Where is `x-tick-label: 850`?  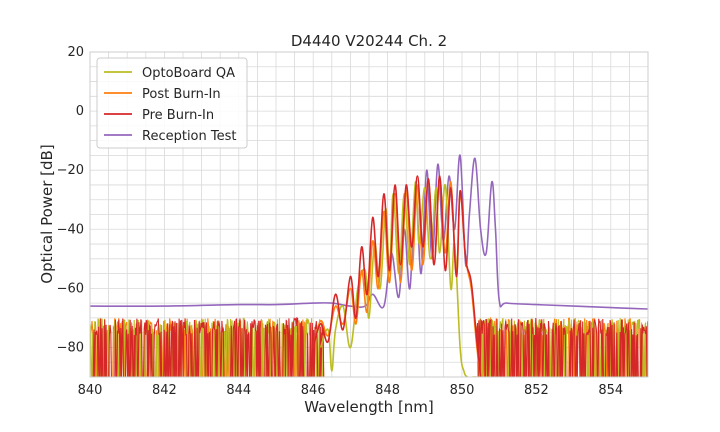 x-tick-label: 850 is located at coordinates (462, 390).